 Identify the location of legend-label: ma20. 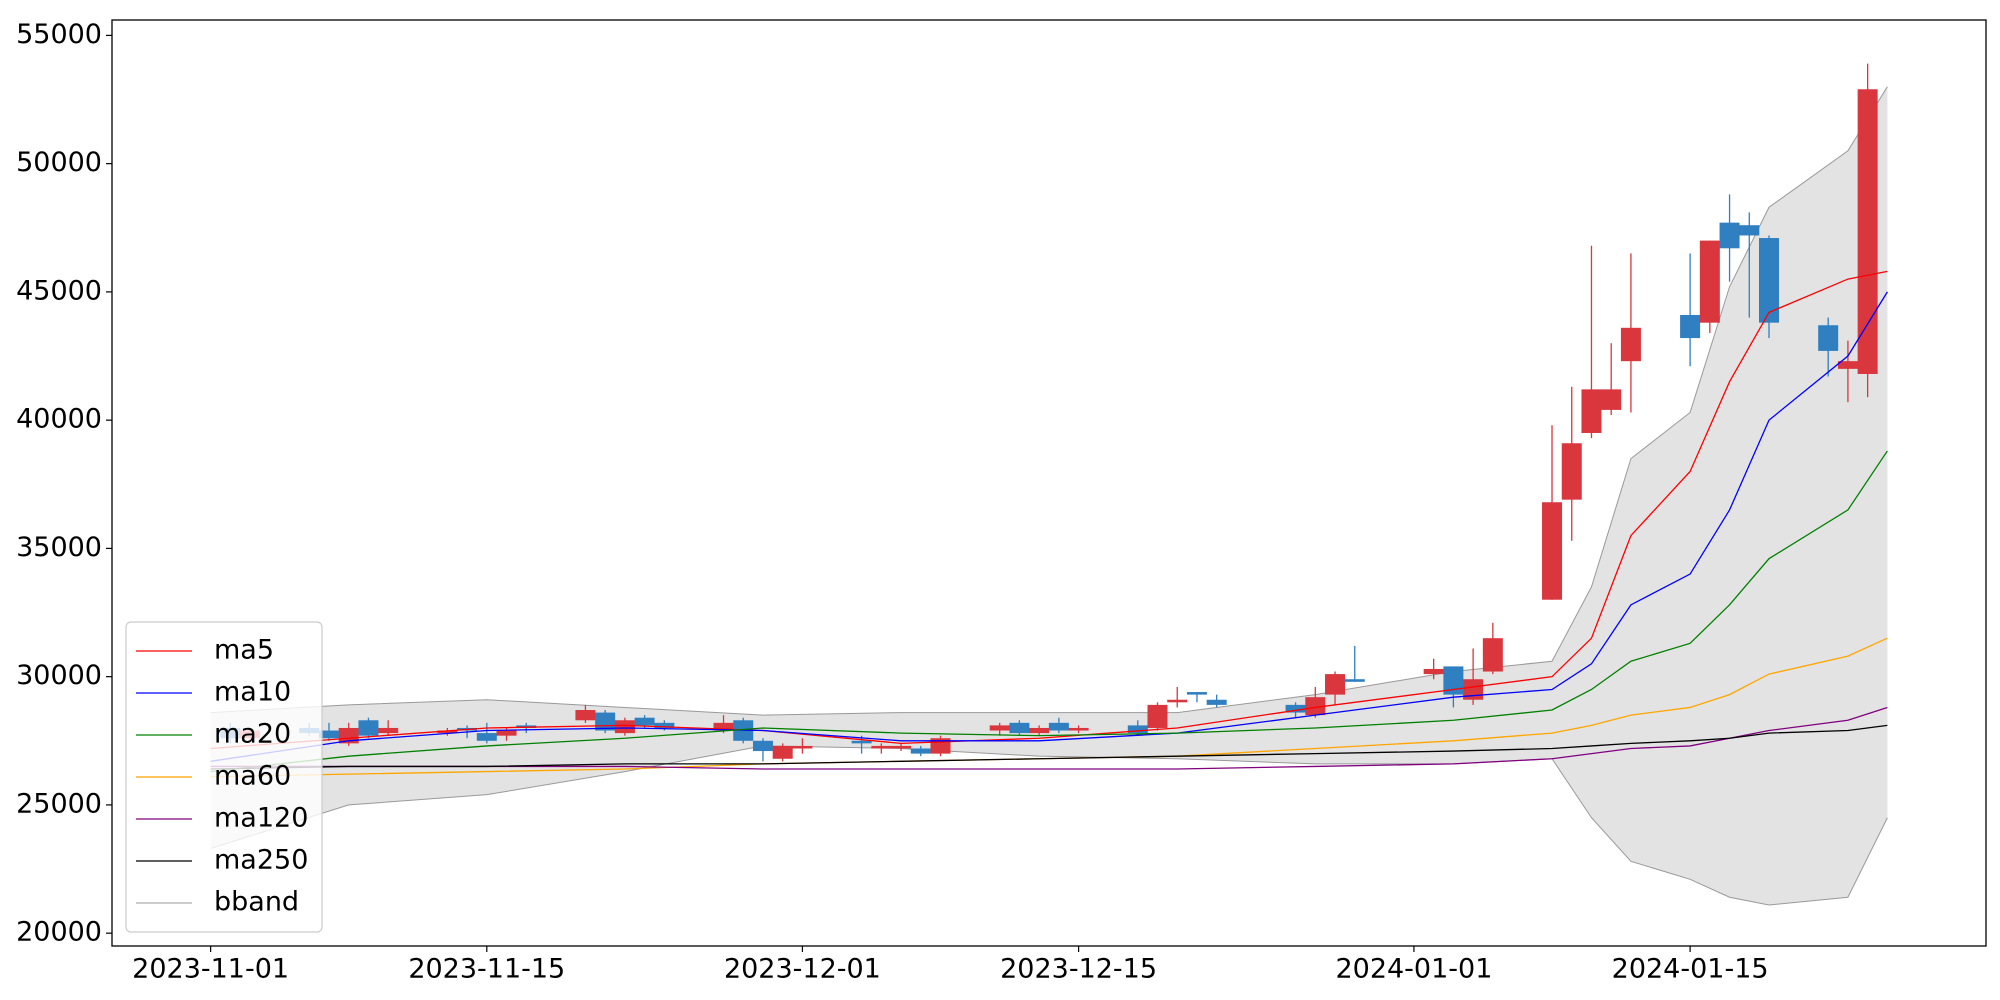
(252, 734).